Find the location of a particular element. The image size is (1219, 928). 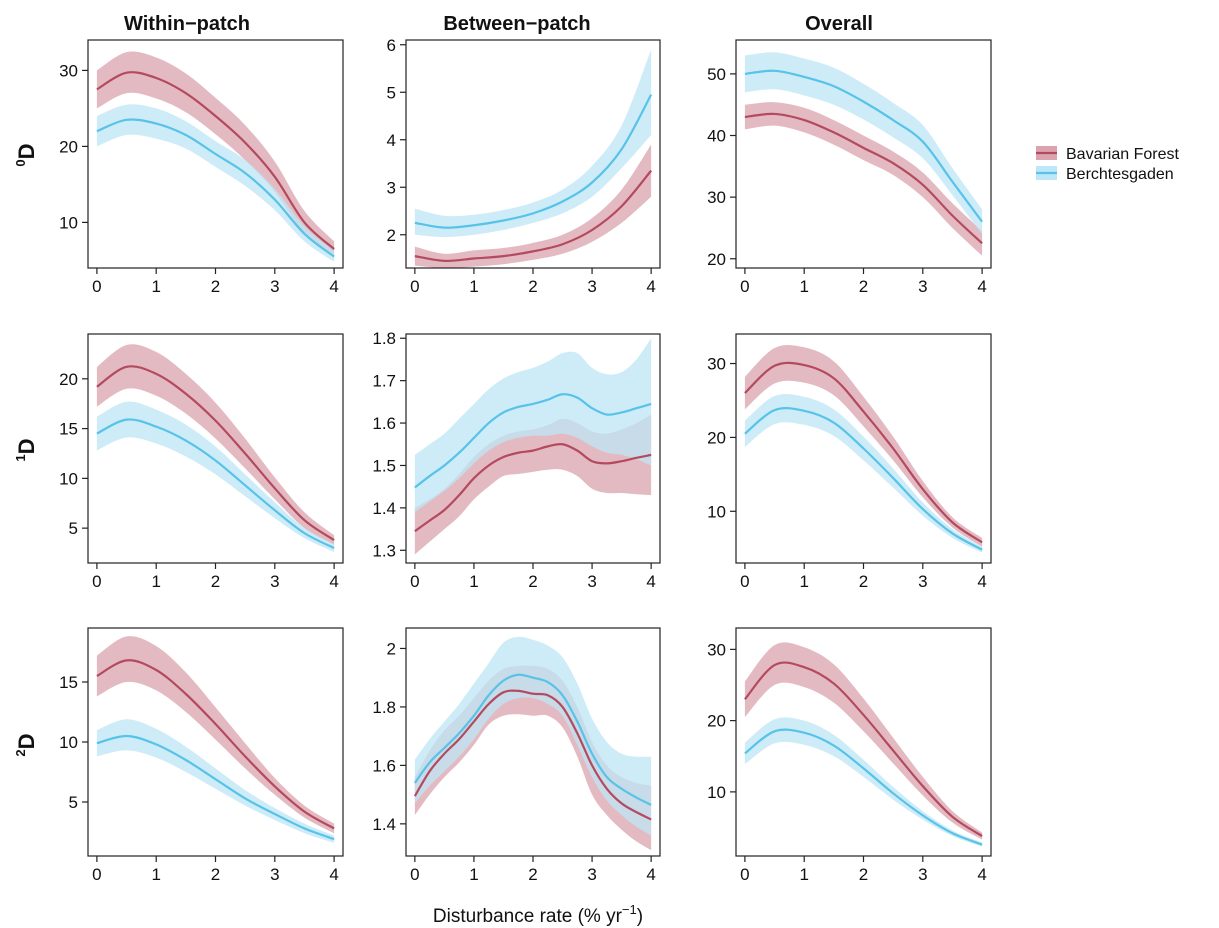

band-berchtesgaden-panel-2-between-patch is located at coordinates (533, 736).